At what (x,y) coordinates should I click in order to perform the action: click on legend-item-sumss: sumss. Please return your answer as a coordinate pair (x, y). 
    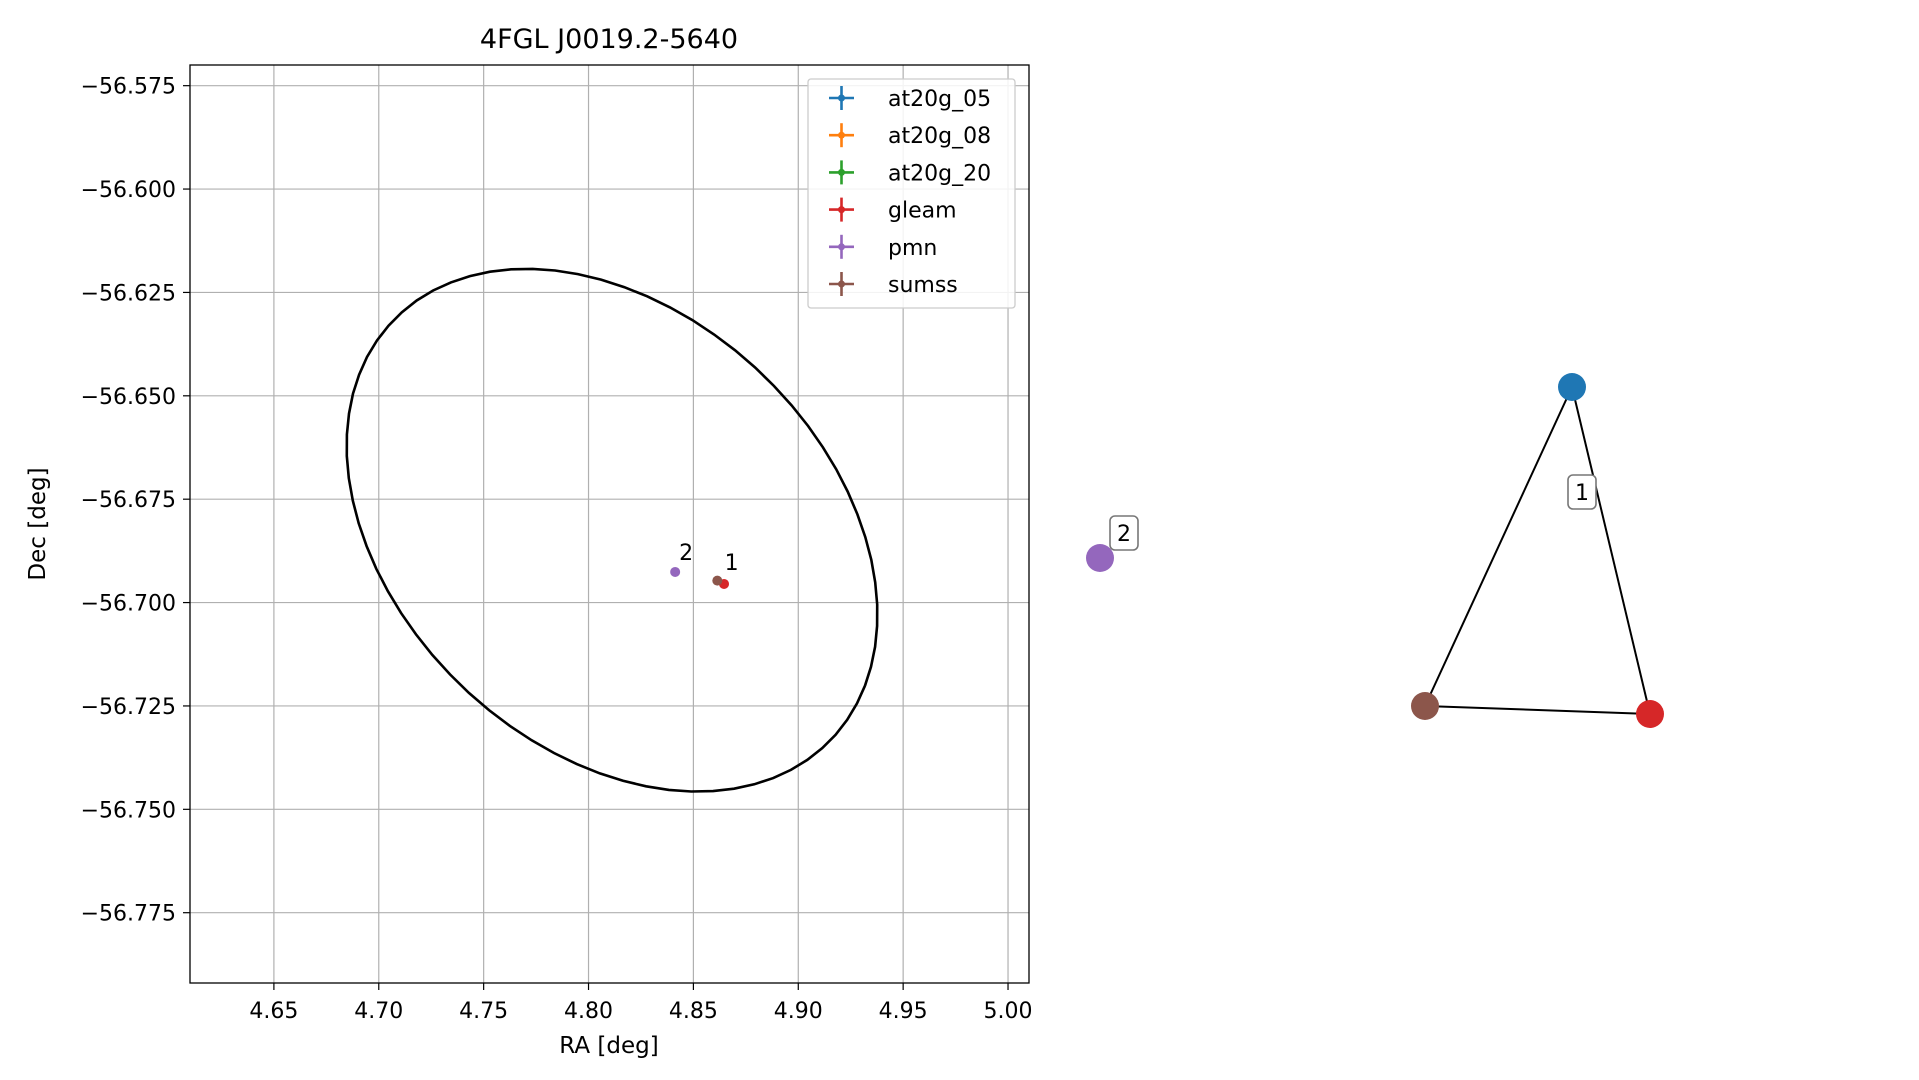
    Looking at the image, I should click on (893, 285).